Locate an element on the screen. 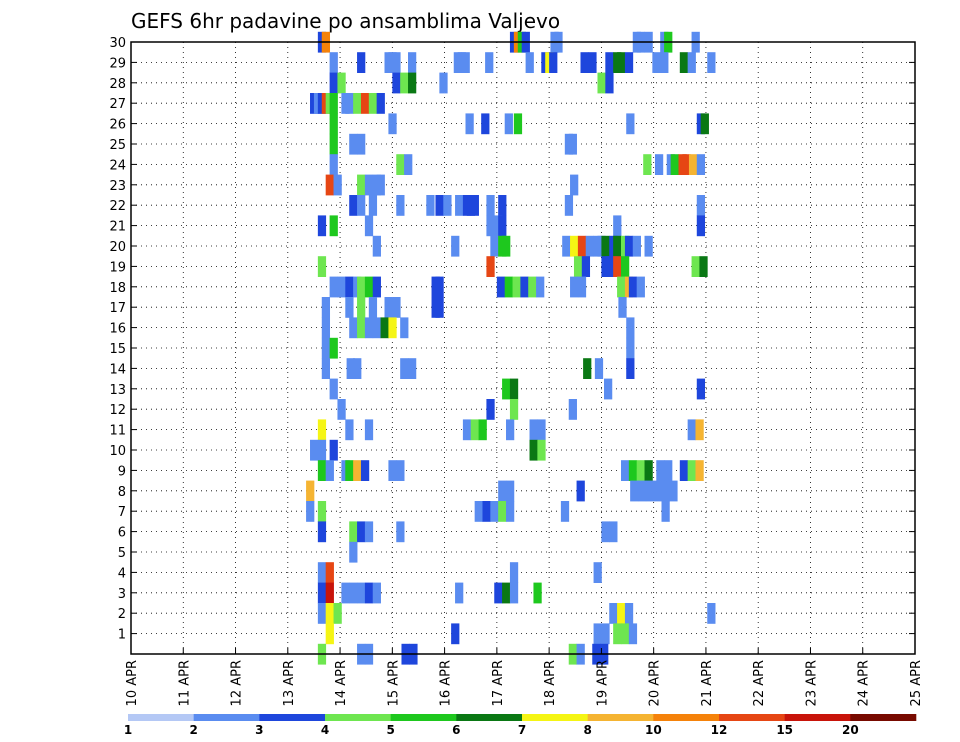 The image size is (960, 742). y-tick-label: 20 is located at coordinates (117, 247).